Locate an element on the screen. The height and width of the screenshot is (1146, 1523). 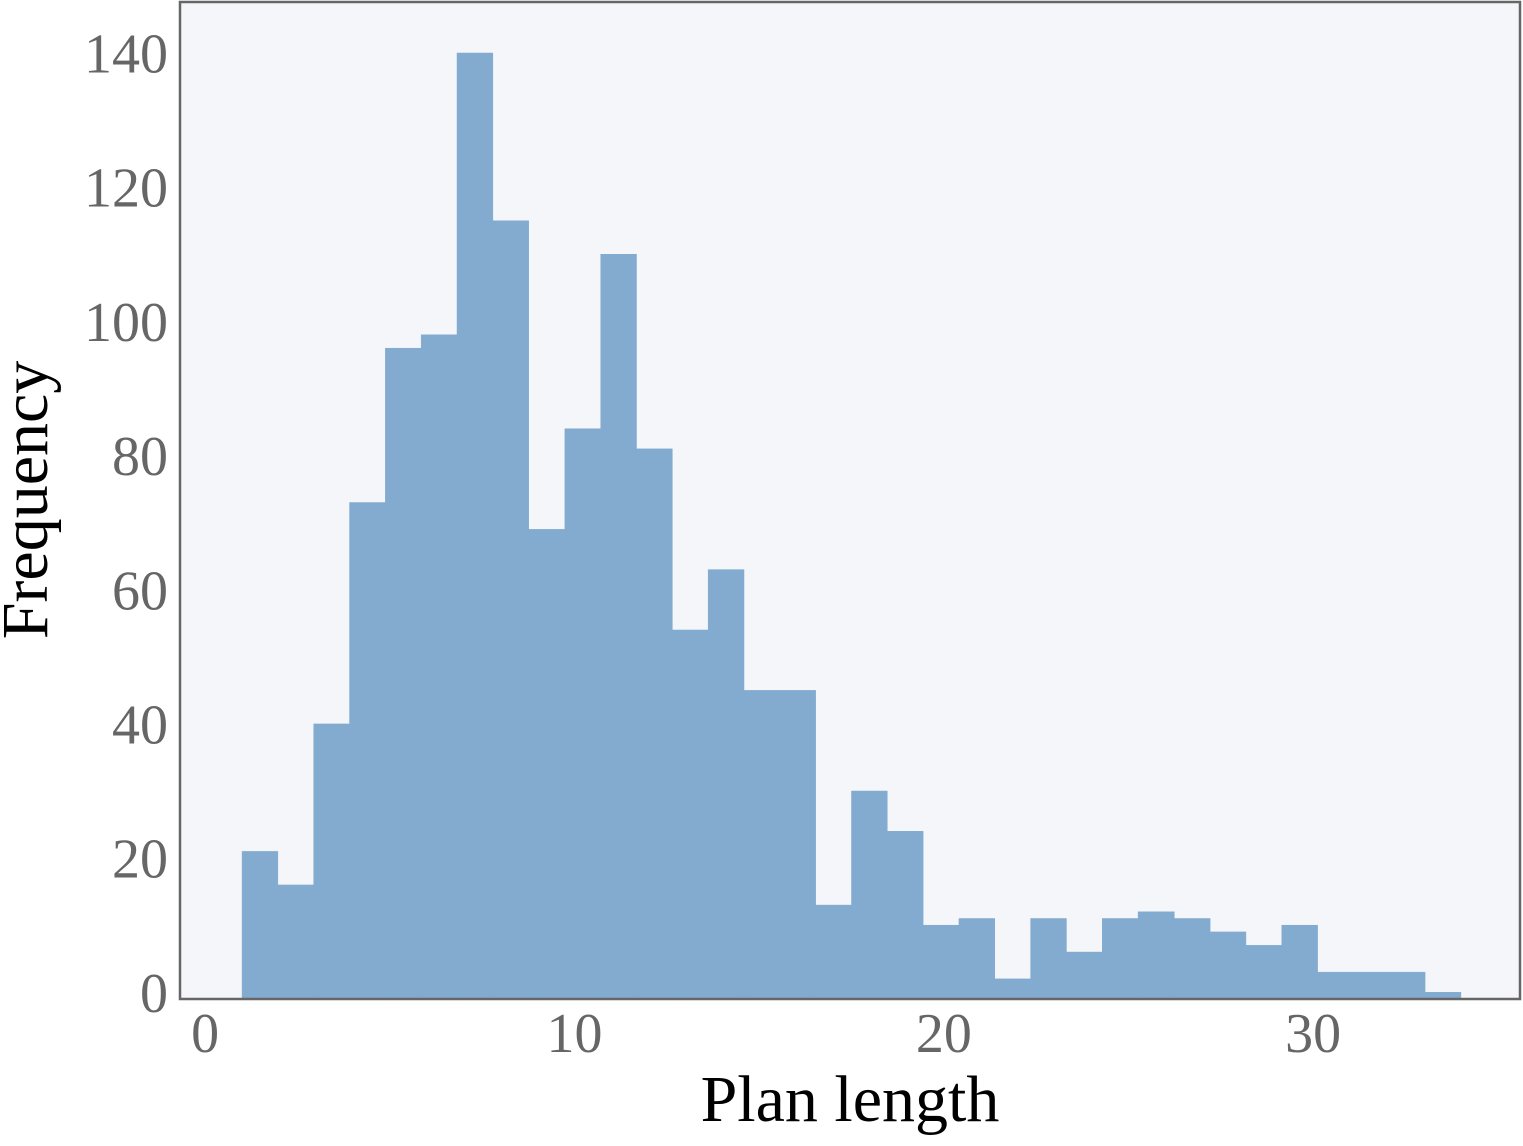
y-tick-label: 60 is located at coordinates (140, 591).